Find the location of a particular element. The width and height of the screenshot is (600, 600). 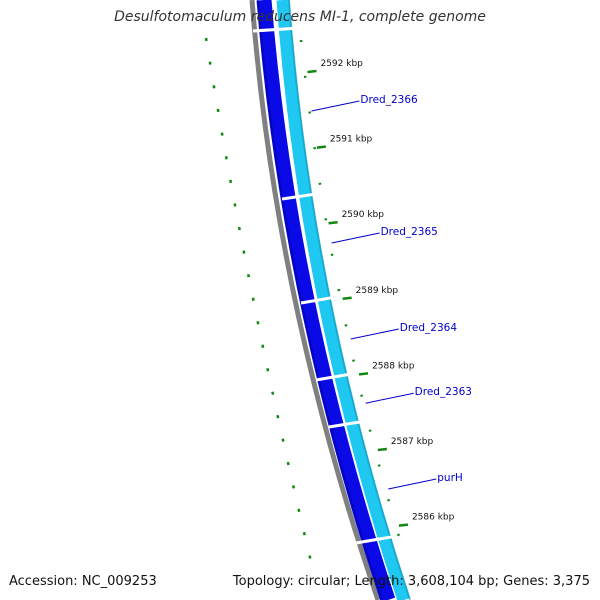

ruler-label: 2586 kbp is located at coordinates (433, 518).